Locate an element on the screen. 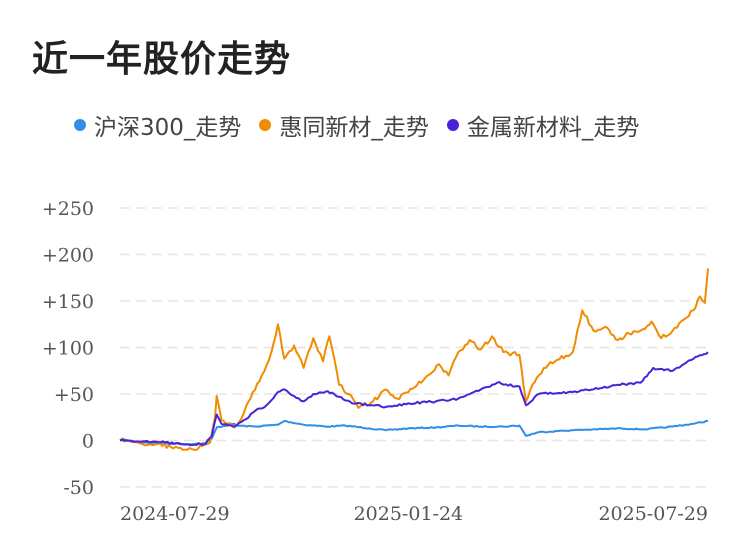 The image size is (750, 558). legend-label-csi300: 沪深300_走势 is located at coordinates (168, 128).